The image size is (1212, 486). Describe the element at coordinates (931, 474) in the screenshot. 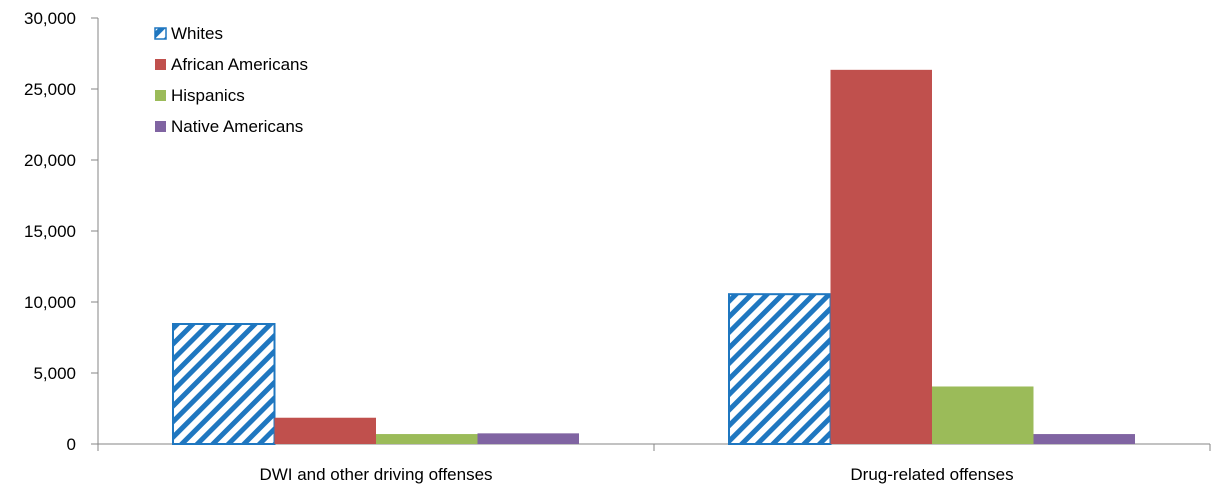

I see `x-category-label: Drug-related offenses` at that location.